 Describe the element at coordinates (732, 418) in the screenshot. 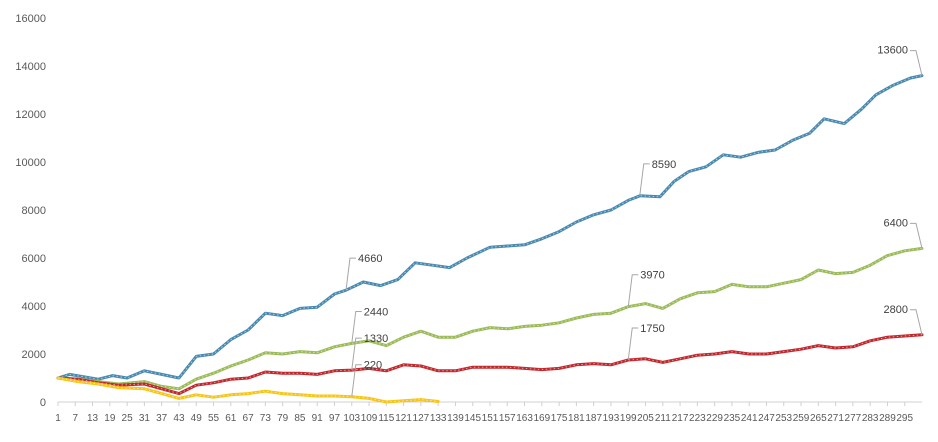

I see `x-tick-label: 235` at that location.